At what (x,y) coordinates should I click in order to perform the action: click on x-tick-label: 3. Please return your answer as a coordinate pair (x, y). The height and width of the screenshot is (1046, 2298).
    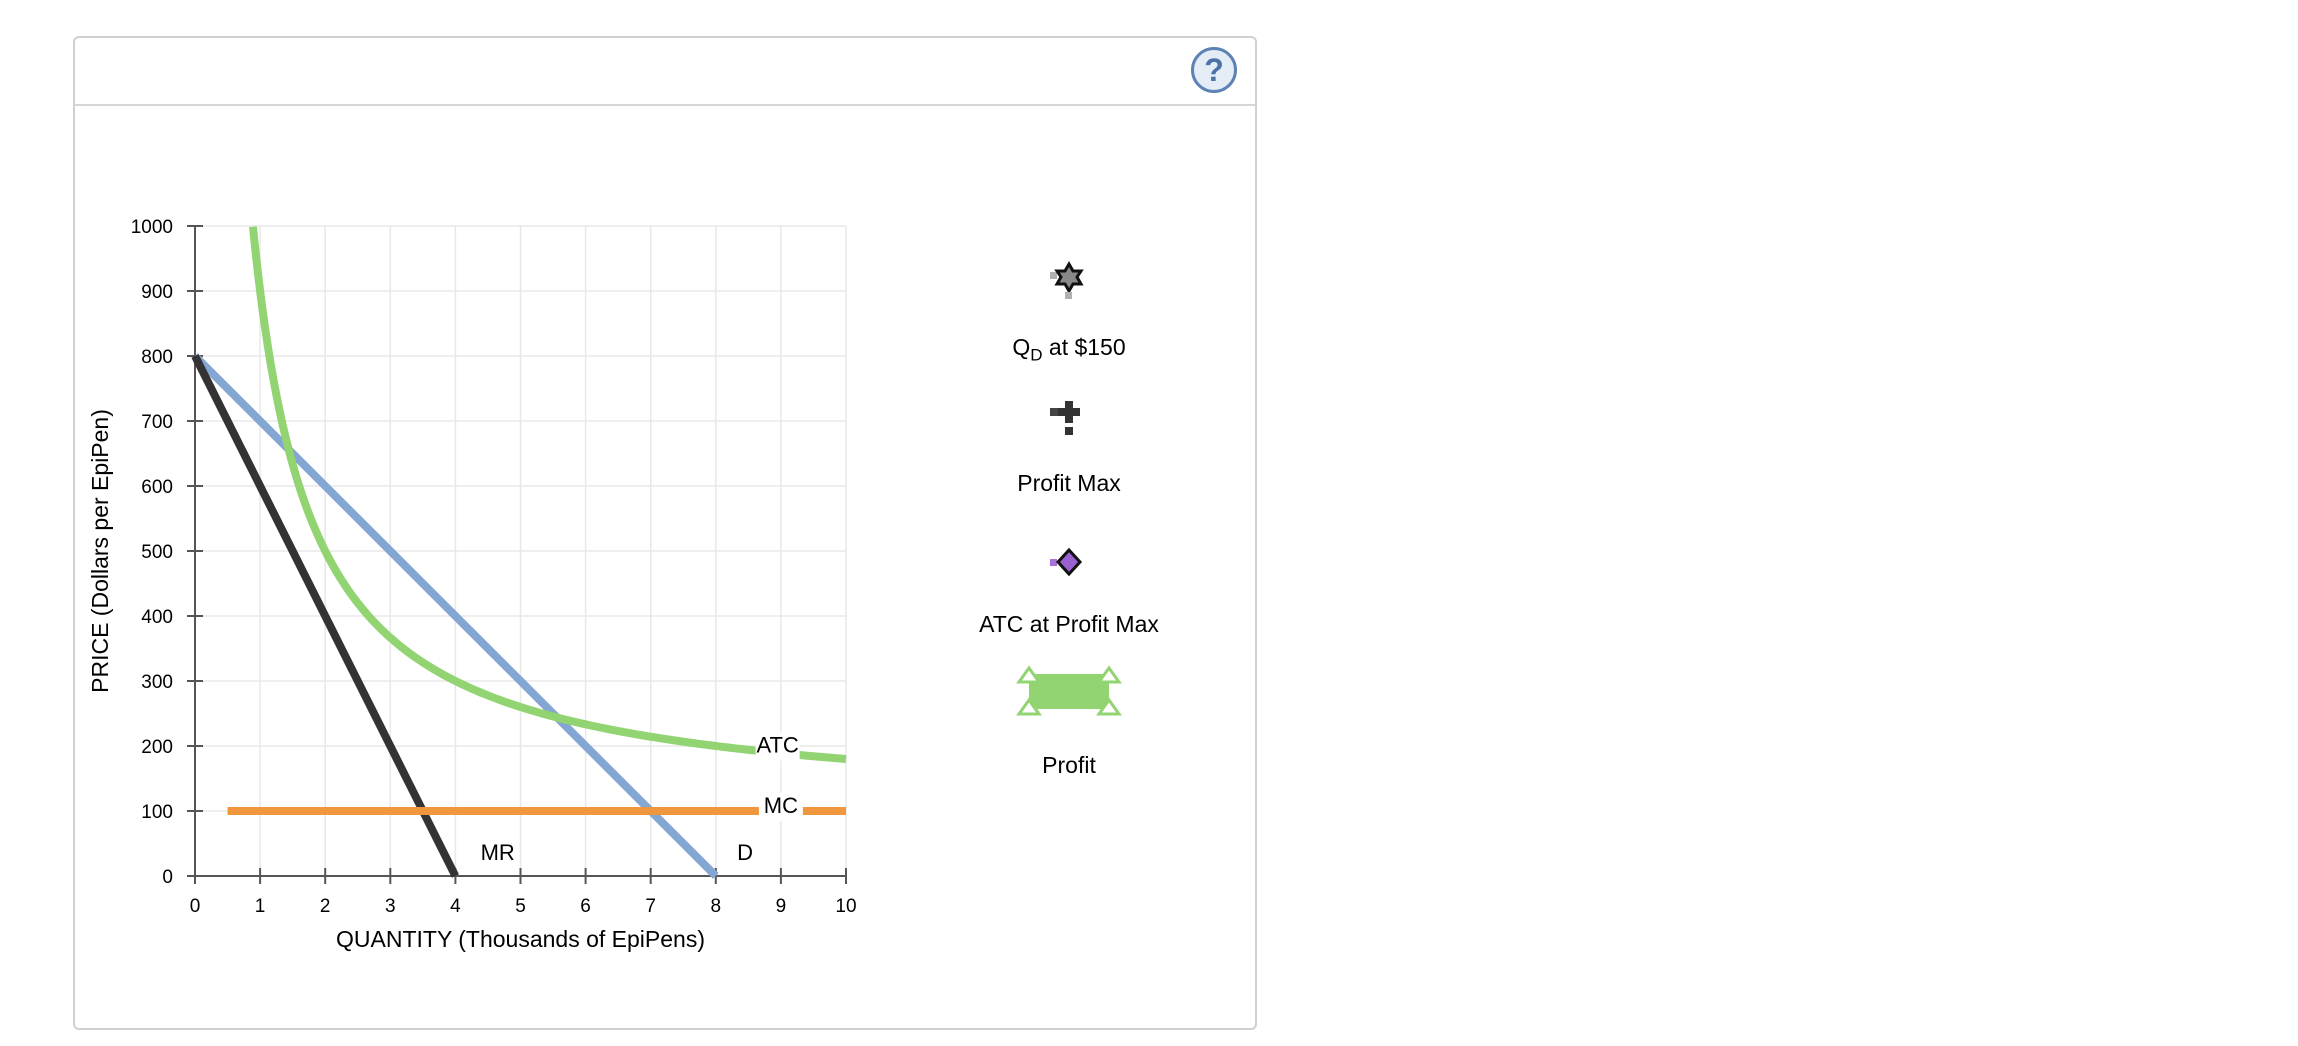
    Looking at the image, I should click on (390, 906).